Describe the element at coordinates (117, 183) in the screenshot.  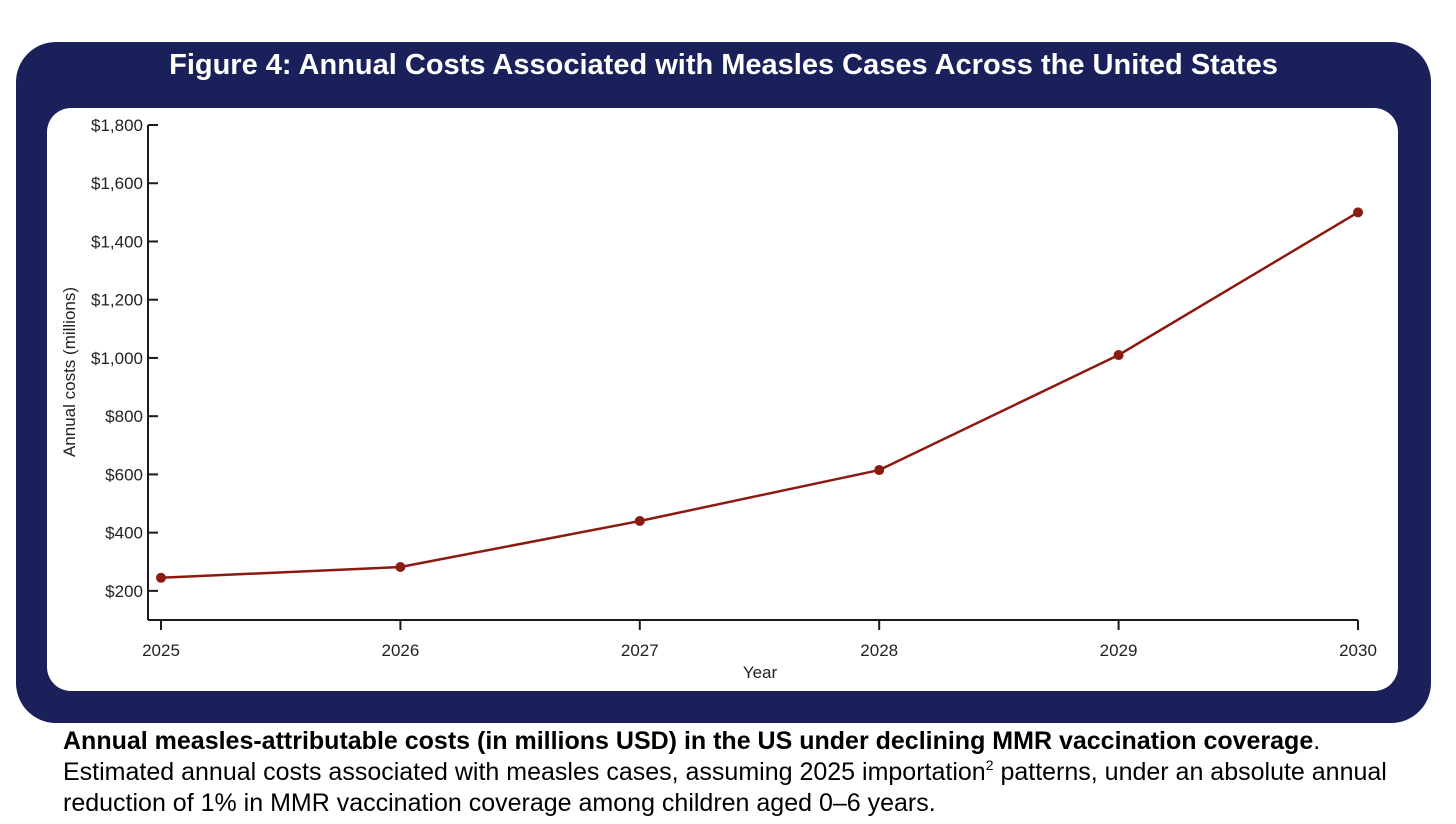
I see `y-tick-label: $1,600` at that location.